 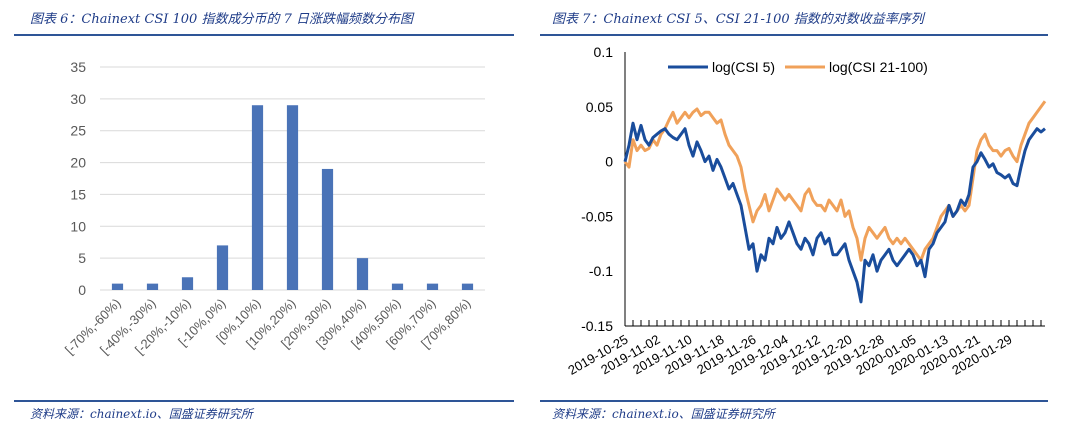 What do you see at coordinates (78, 99) in the screenshot?
I see `y-tick-label: 30` at bounding box center [78, 99].